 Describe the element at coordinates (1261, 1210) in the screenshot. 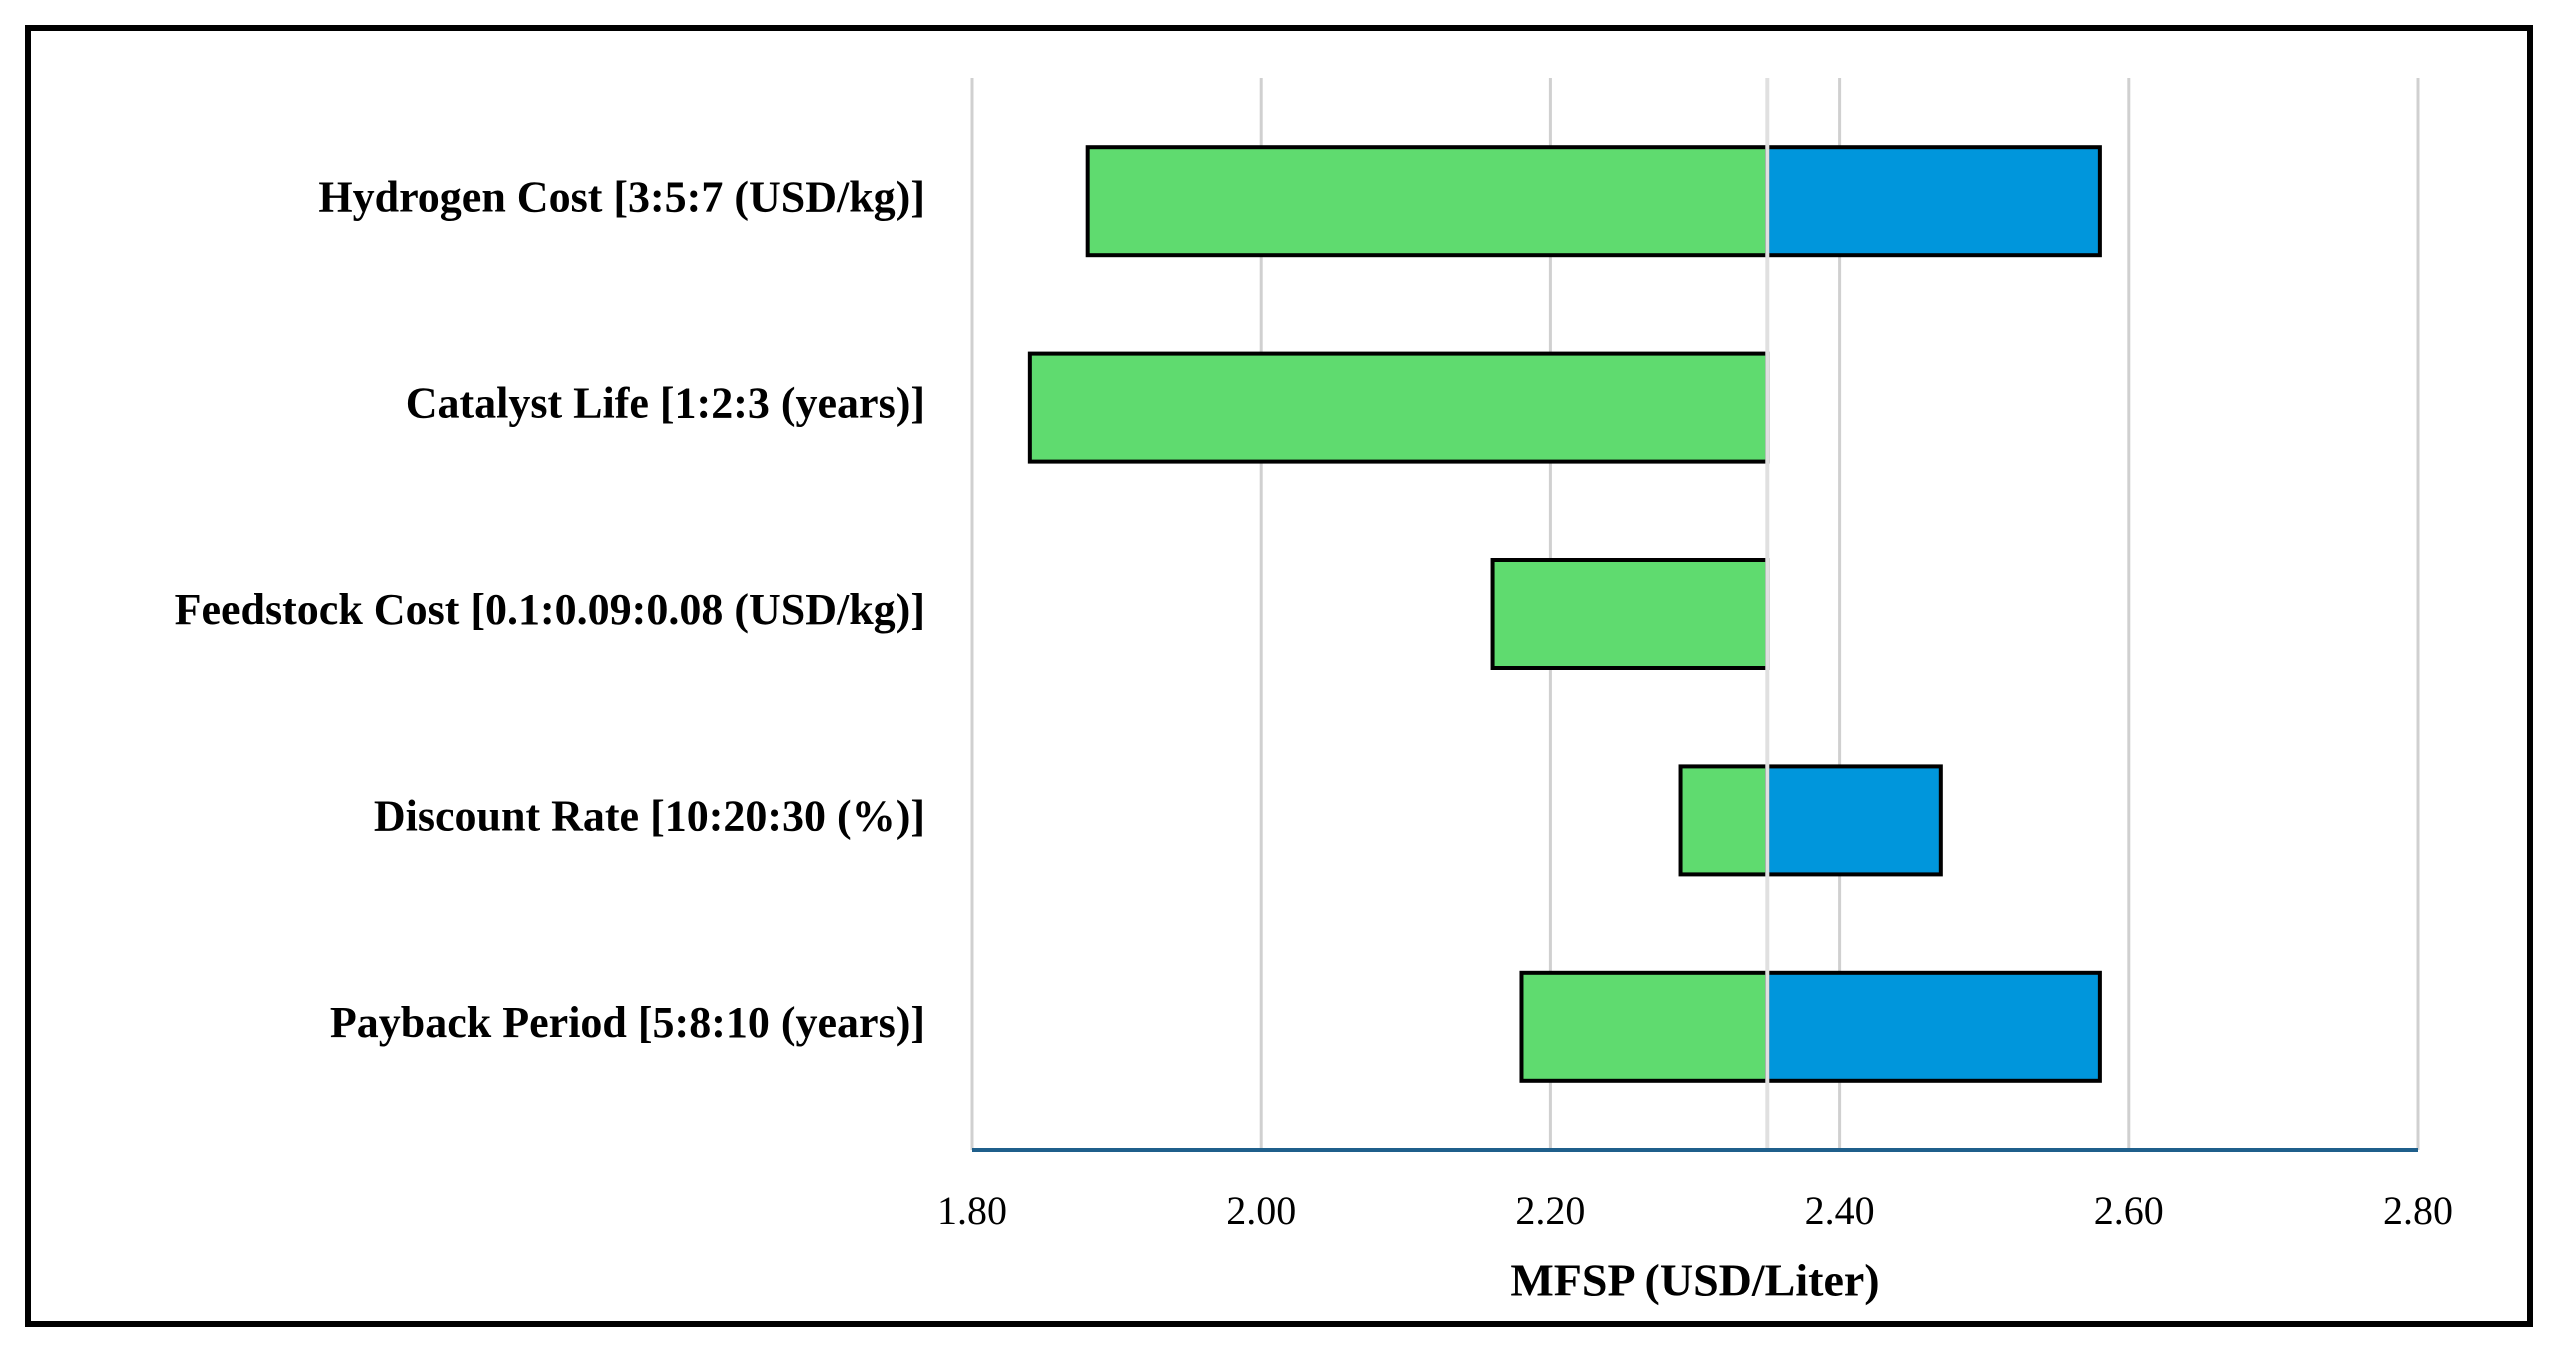

I see `x-tick-label: 2.00` at that location.